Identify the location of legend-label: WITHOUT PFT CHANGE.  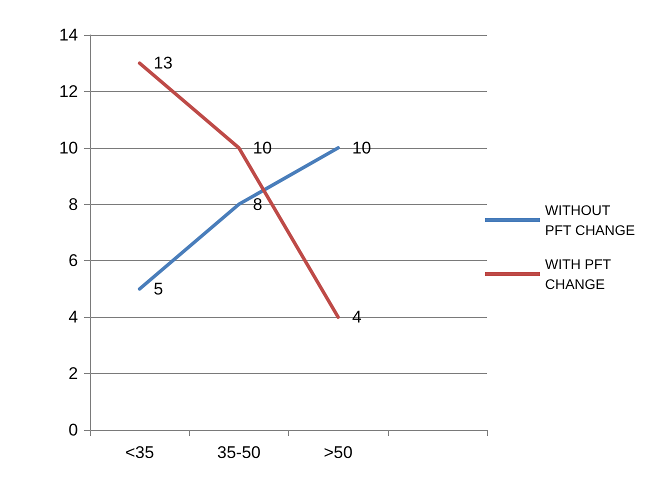
(590, 220).